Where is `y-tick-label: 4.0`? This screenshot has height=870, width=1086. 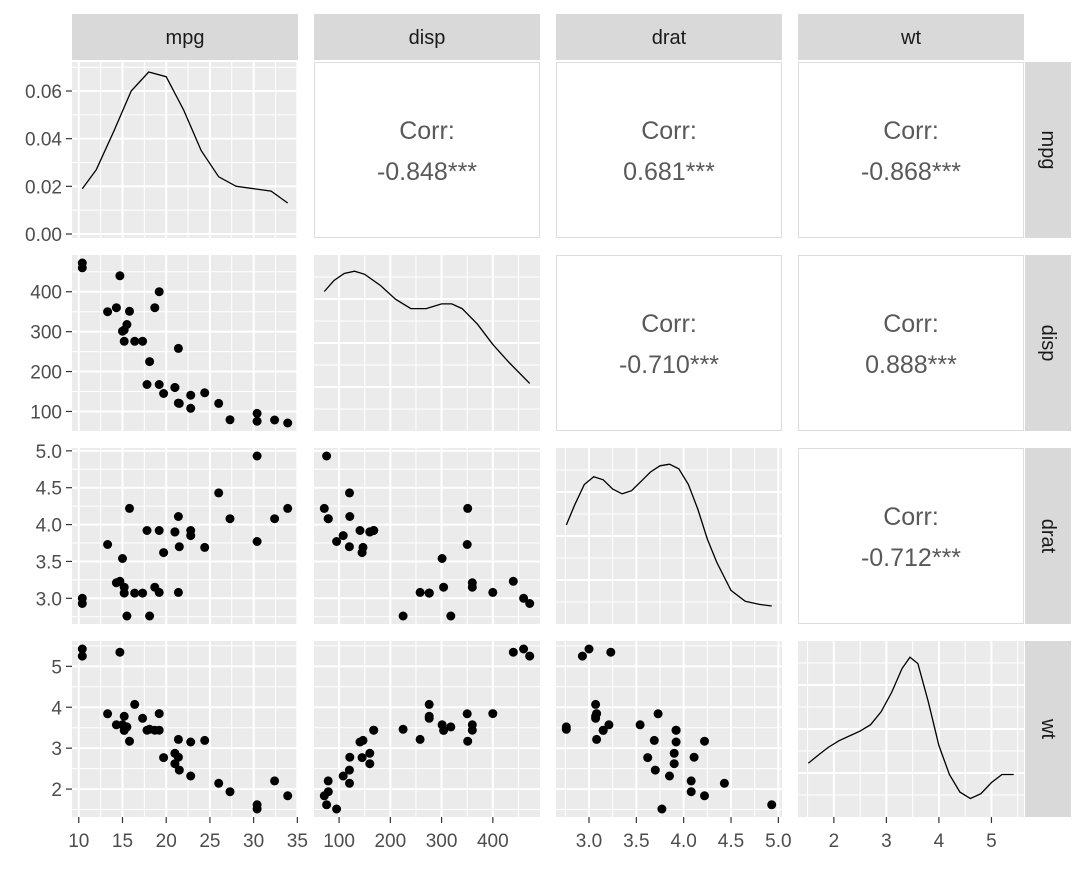 y-tick-label: 4.0 is located at coordinates (49, 526).